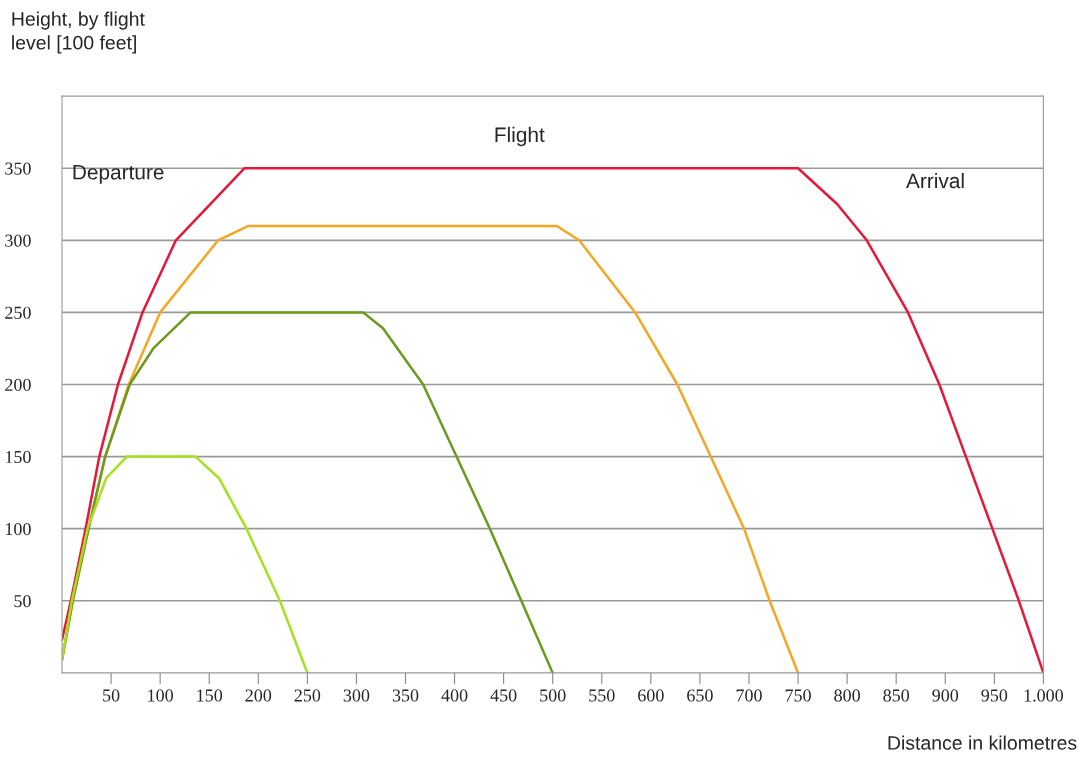  What do you see at coordinates (700, 695) in the screenshot?
I see `x-tick-label: 650` at bounding box center [700, 695].